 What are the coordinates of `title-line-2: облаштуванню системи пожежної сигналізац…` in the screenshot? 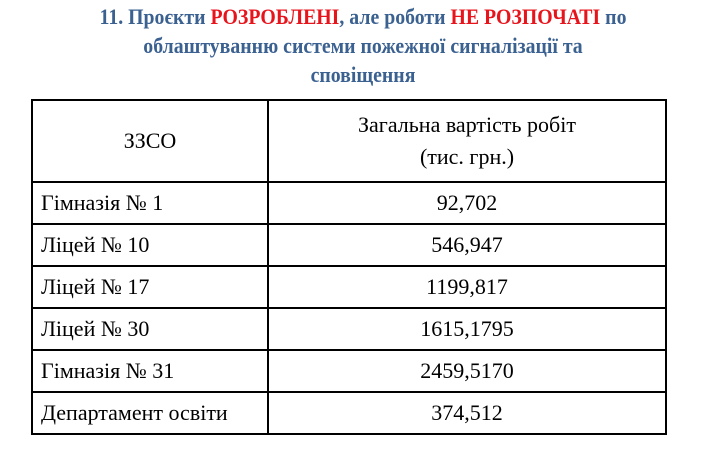 It's located at (363, 45).